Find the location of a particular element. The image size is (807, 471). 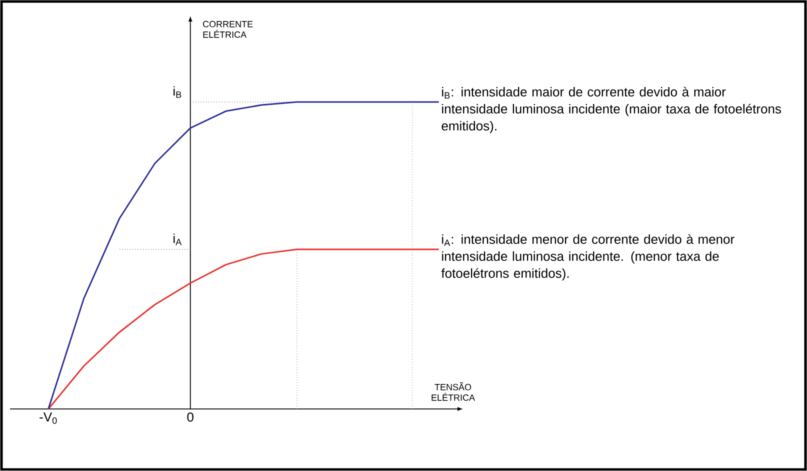

x-axis-title: TENSÃO ELÉTRICA is located at coordinates (453, 391).